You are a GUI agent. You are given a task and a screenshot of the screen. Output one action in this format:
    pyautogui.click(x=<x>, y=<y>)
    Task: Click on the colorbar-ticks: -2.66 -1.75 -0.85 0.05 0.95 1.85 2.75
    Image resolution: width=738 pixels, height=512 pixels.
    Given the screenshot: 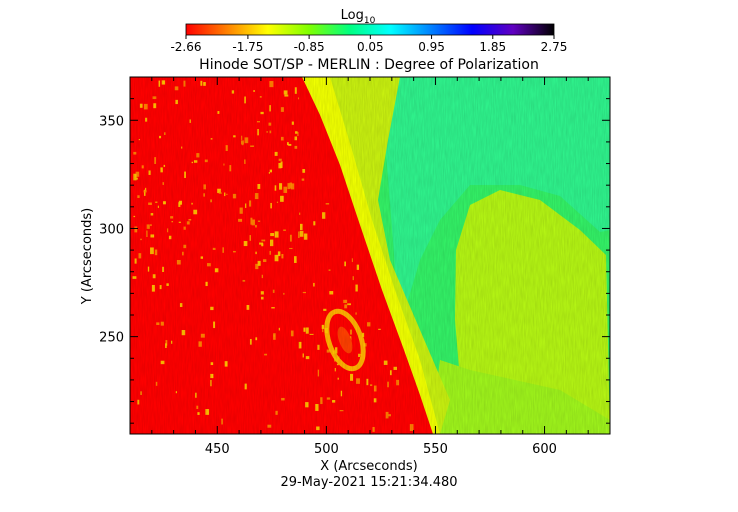 What is the action you would take?
    pyautogui.click(x=368, y=44)
    